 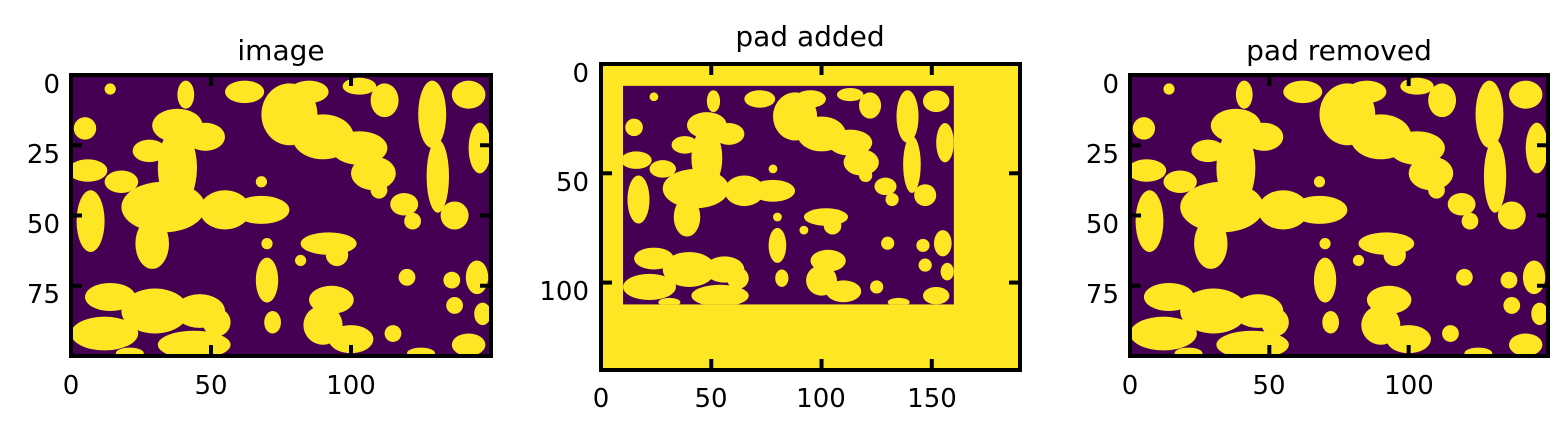 What do you see at coordinates (43, 225) in the screenshot?
I see `ytick-label: 50` at bounding box center [43, 225].